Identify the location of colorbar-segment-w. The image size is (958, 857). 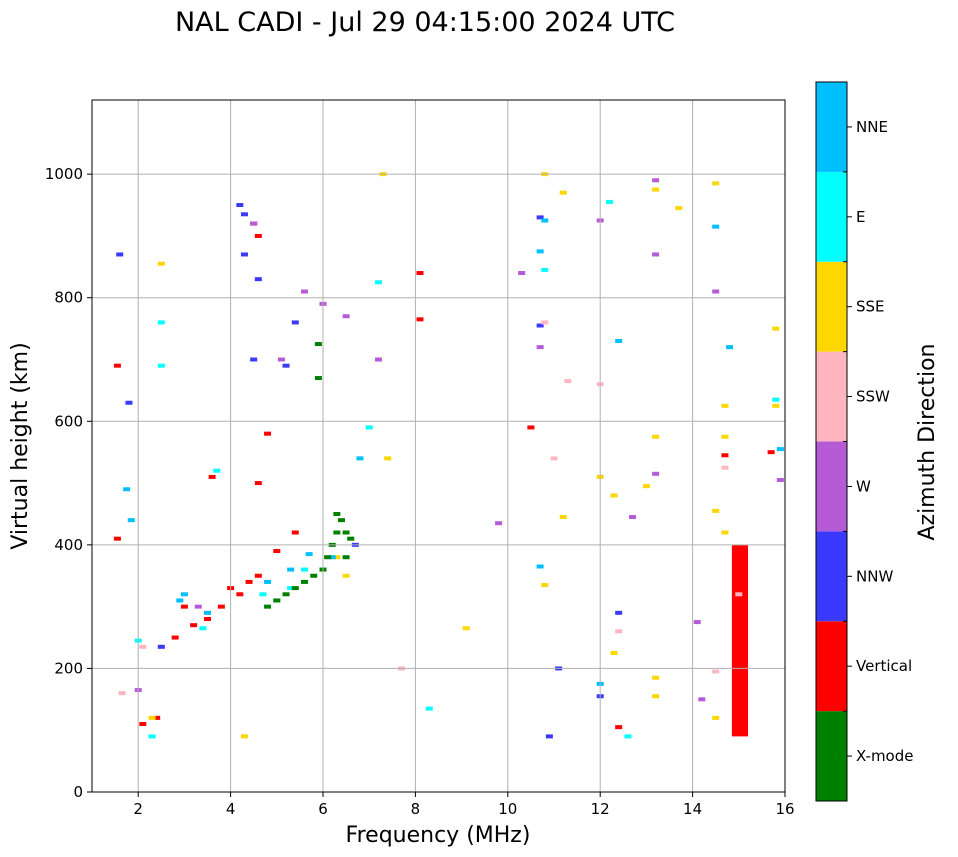
(831, 486).